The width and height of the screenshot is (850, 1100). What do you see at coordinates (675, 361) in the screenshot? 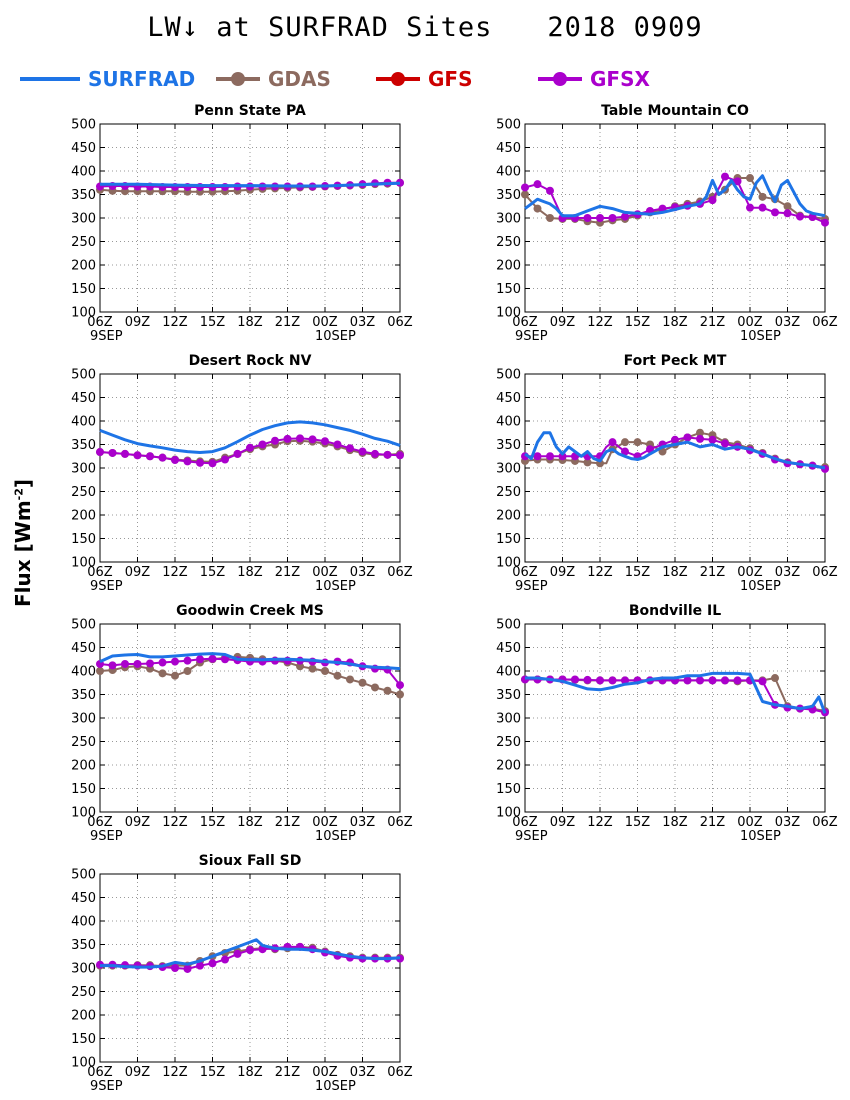
I see `panel-title: Fort Peck MT` at bounding box center [675, 361].